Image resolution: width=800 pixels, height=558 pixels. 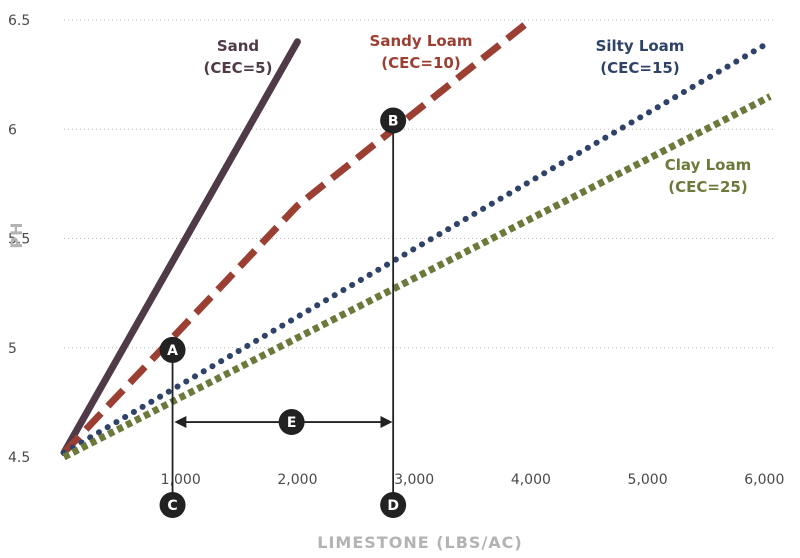 What do you see at coordinates (648, 480) in the screenshot?
I see `x-tick-label: 5,000` at bounding box center [648, 480].